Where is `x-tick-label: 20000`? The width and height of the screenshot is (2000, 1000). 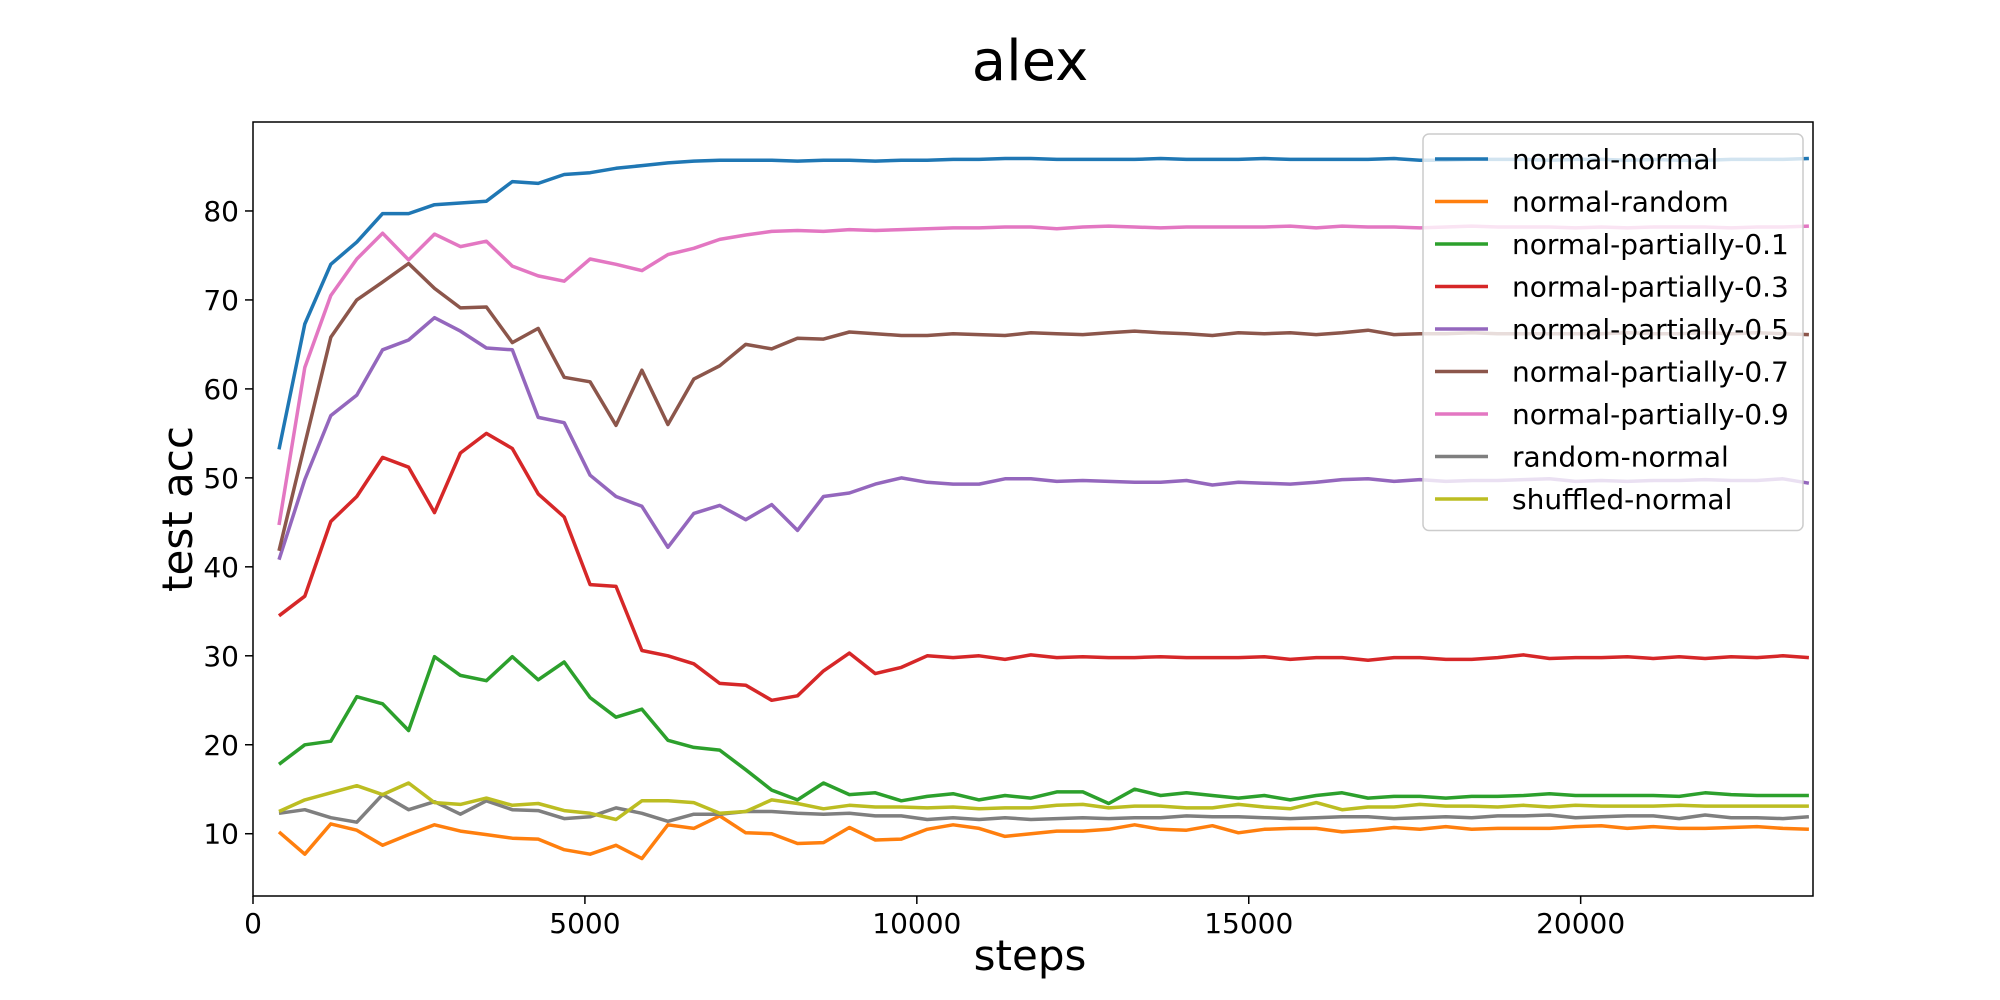 x-tick-label: 20000 is located at coordinates (1580, 923).